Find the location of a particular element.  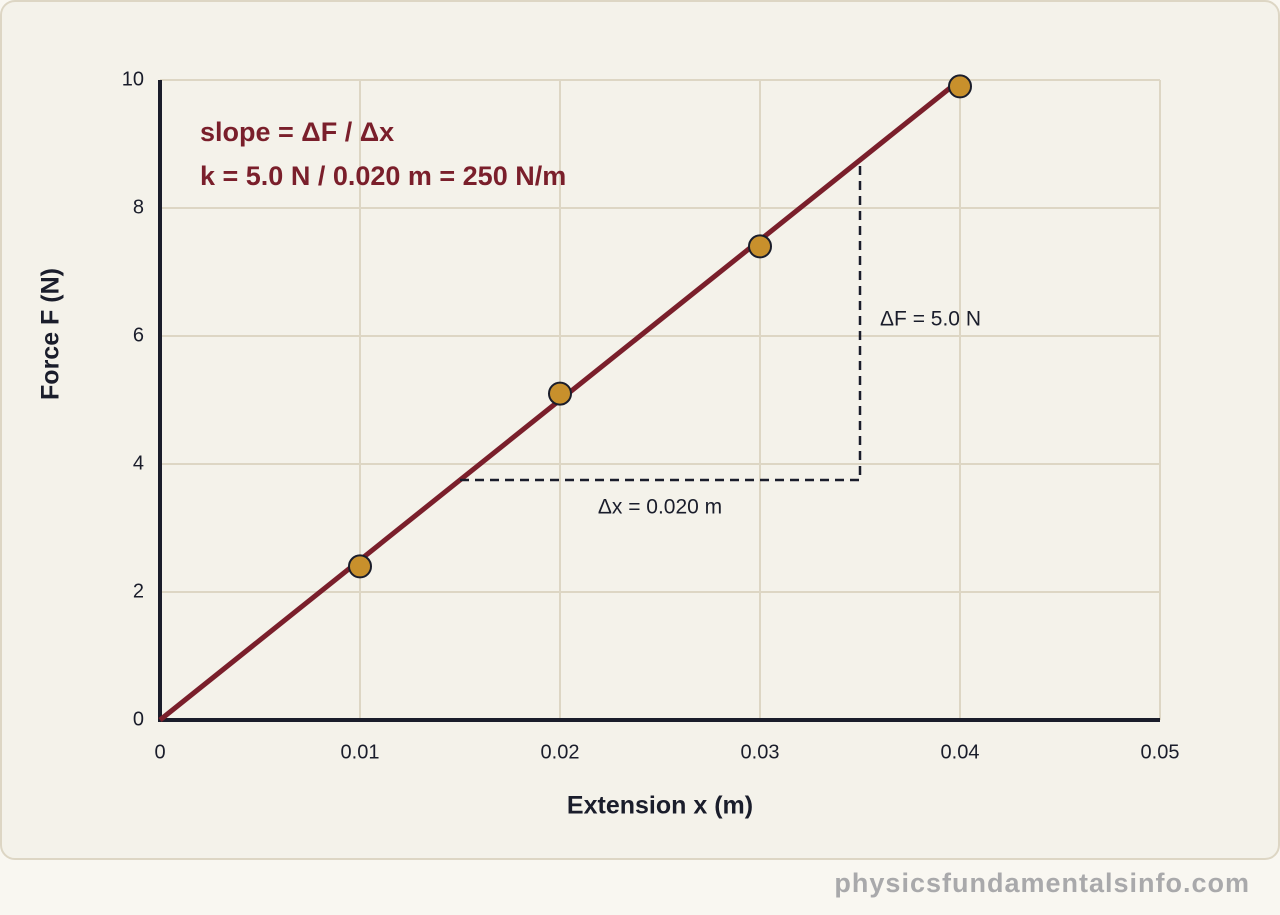

y-tick-label: 4 is located at coordinates (138, 463).